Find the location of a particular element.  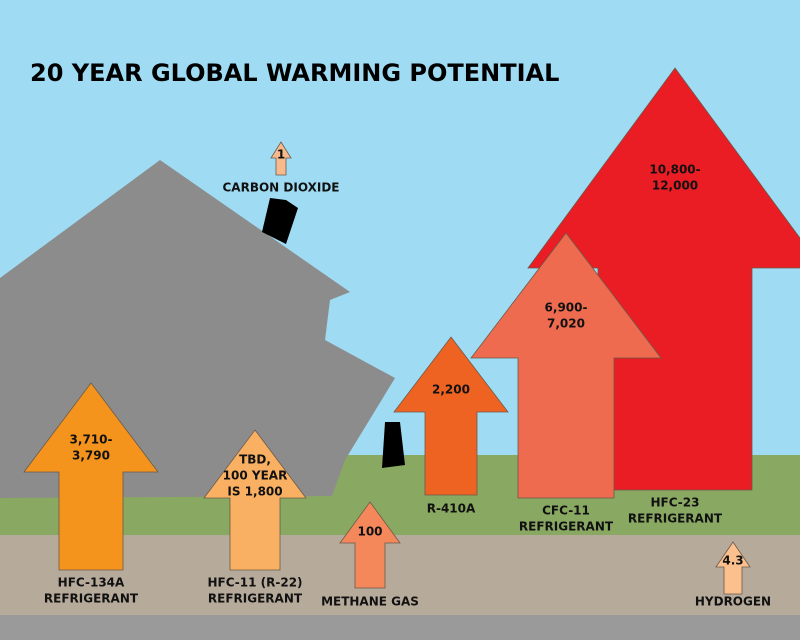

ground is located at coordinates (400, 576).